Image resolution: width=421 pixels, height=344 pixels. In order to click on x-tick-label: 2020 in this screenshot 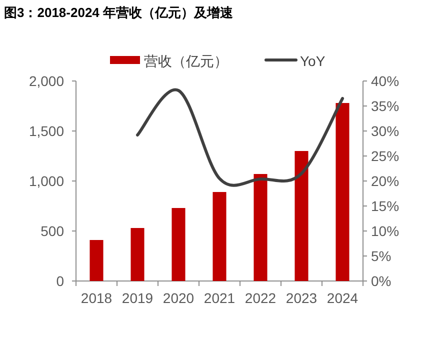, I will do `click(178, 298)`.